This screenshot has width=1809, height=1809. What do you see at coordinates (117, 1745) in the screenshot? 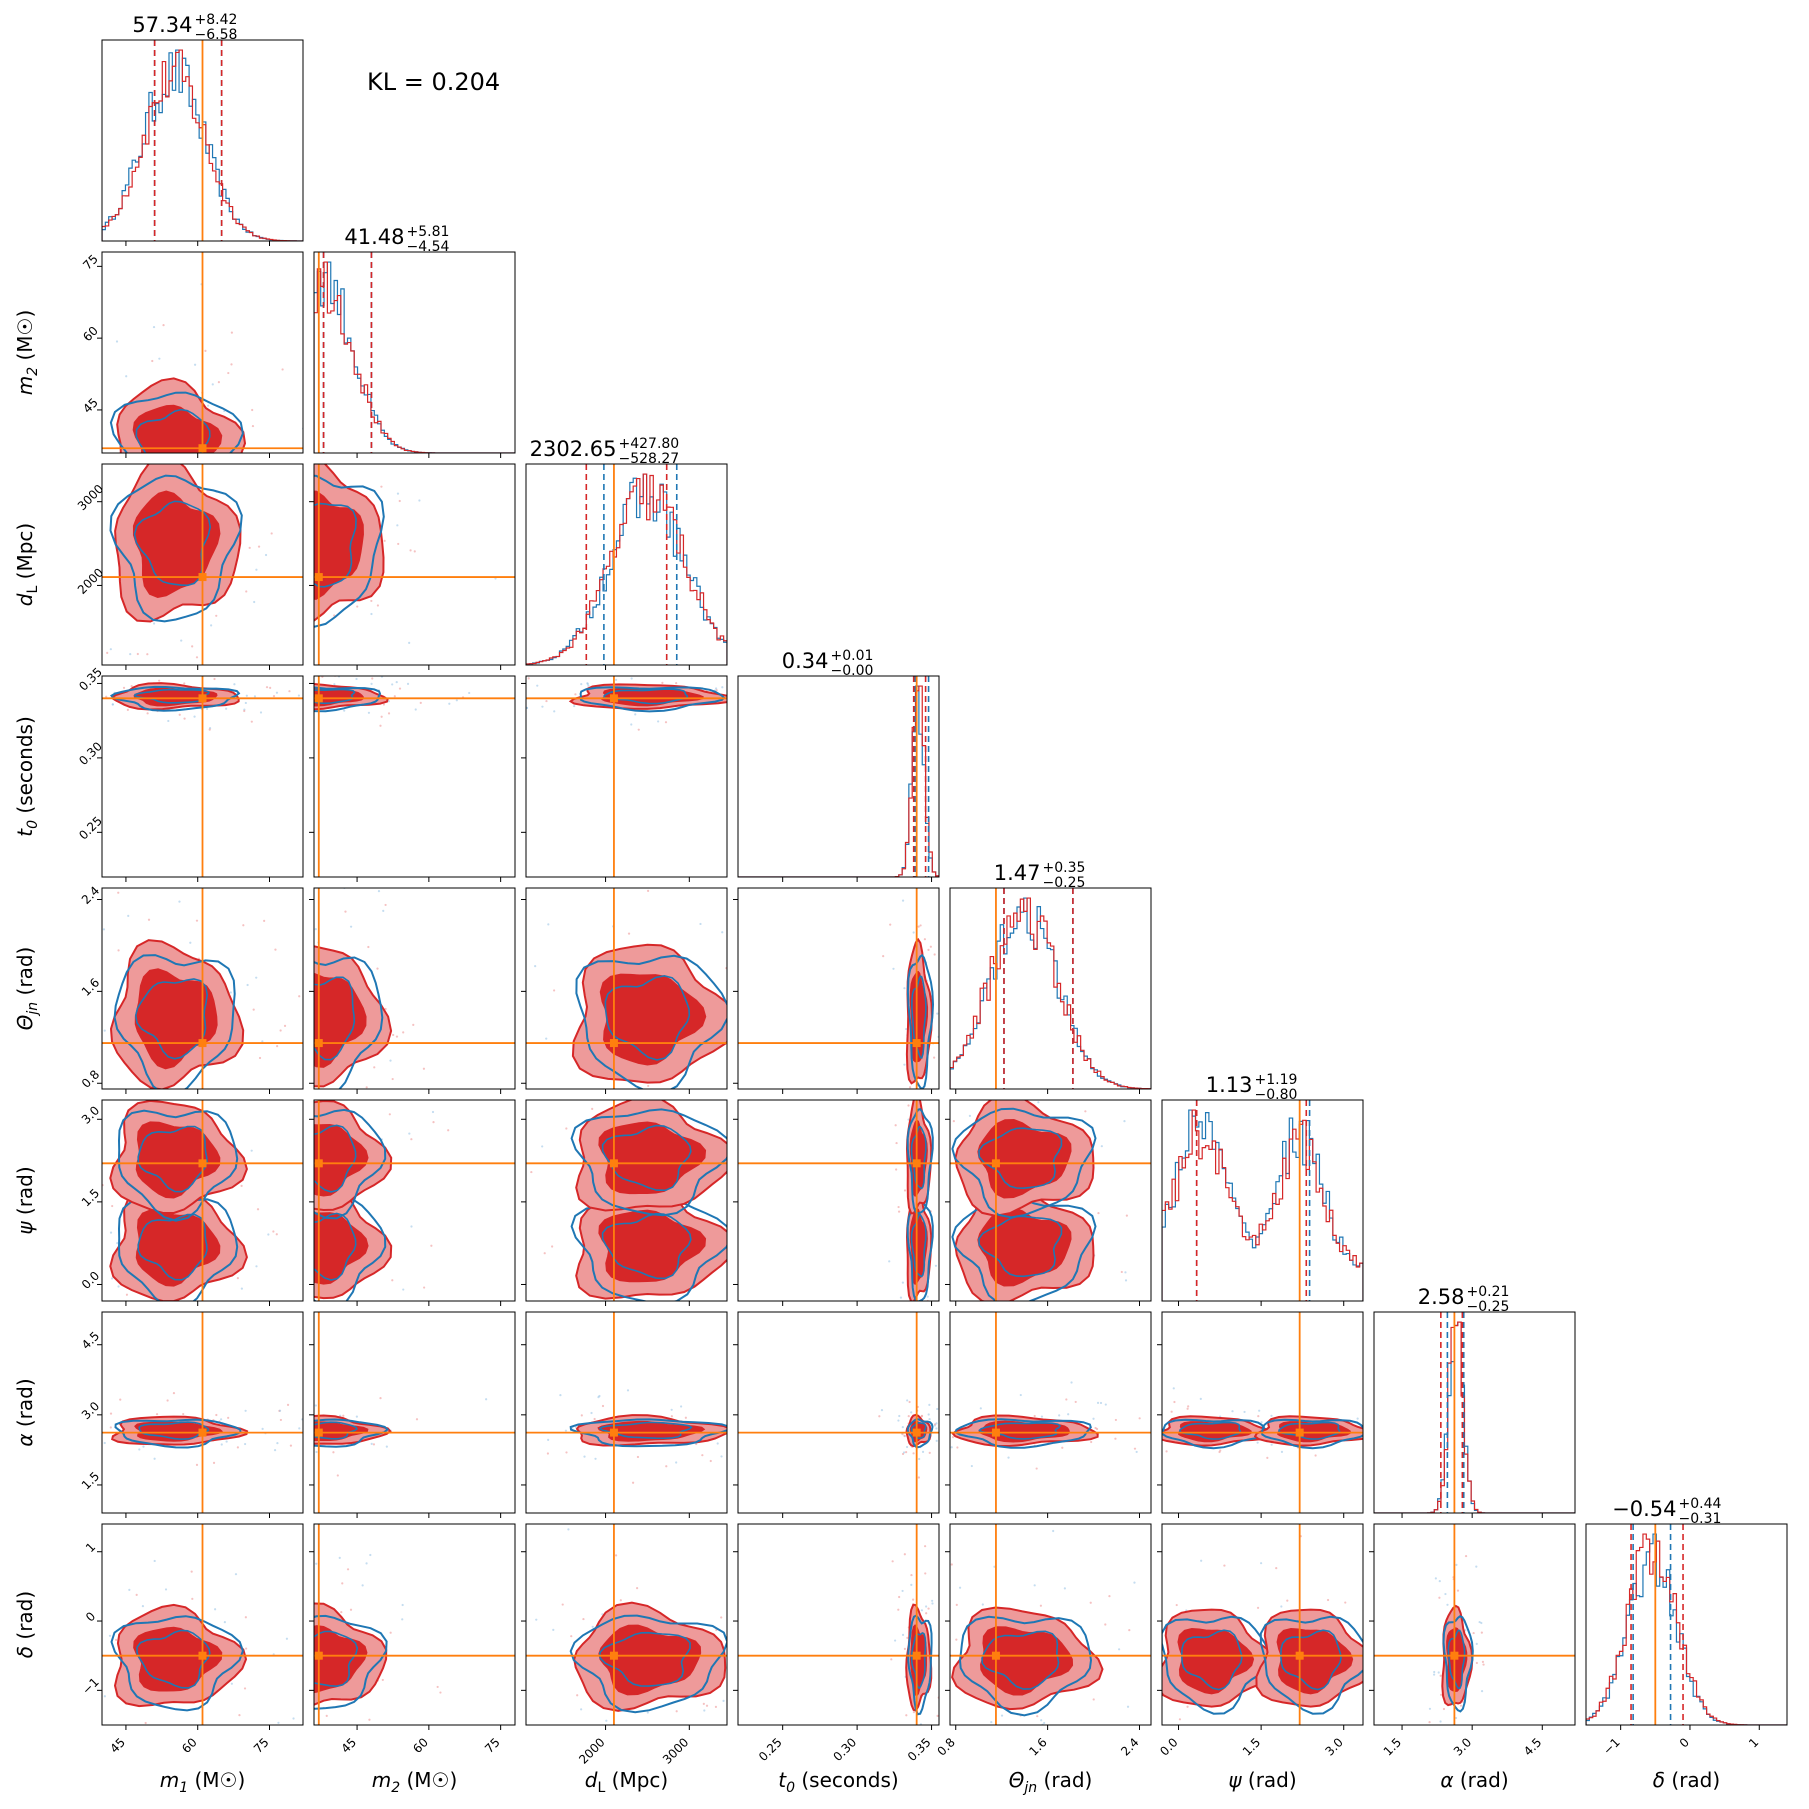
I see `xtick-m1-0: 45` at bounding box center [117, 1745].